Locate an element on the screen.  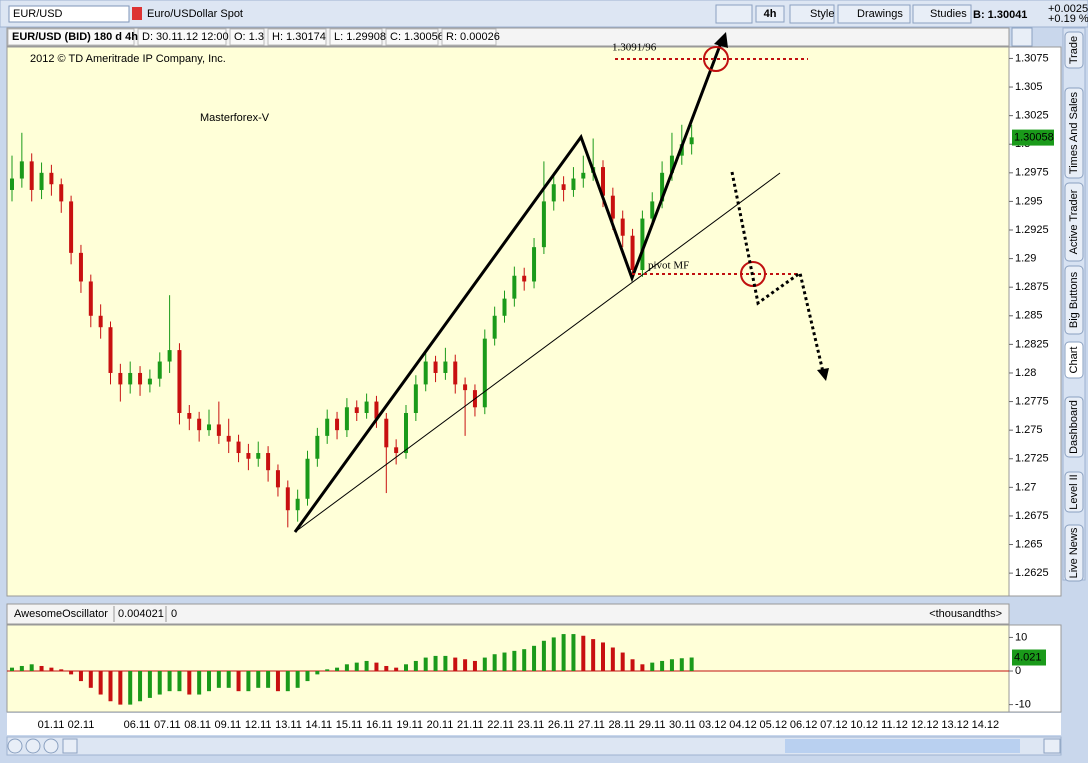
style-button is located at coordinates (812, 14).